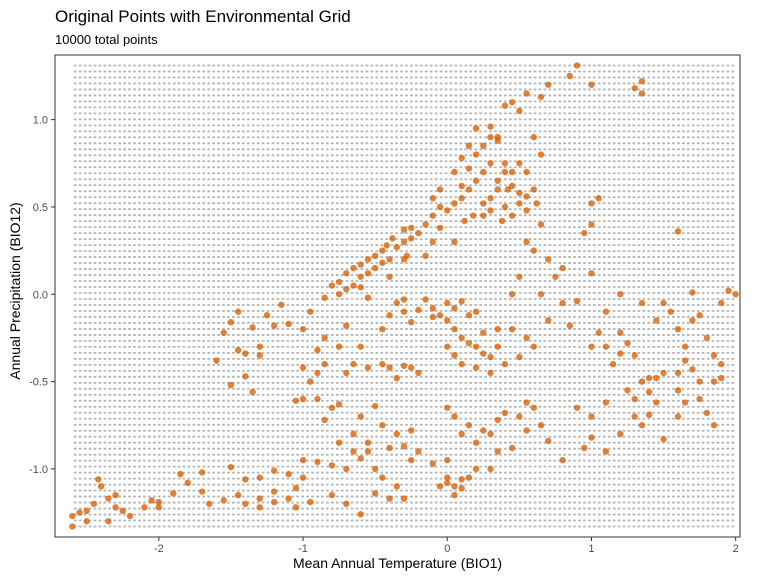 The height and width of the screenshot is (576, 768). I want to click on y-axis: -1.0-0.50.00.51.0, so click(42, 295).